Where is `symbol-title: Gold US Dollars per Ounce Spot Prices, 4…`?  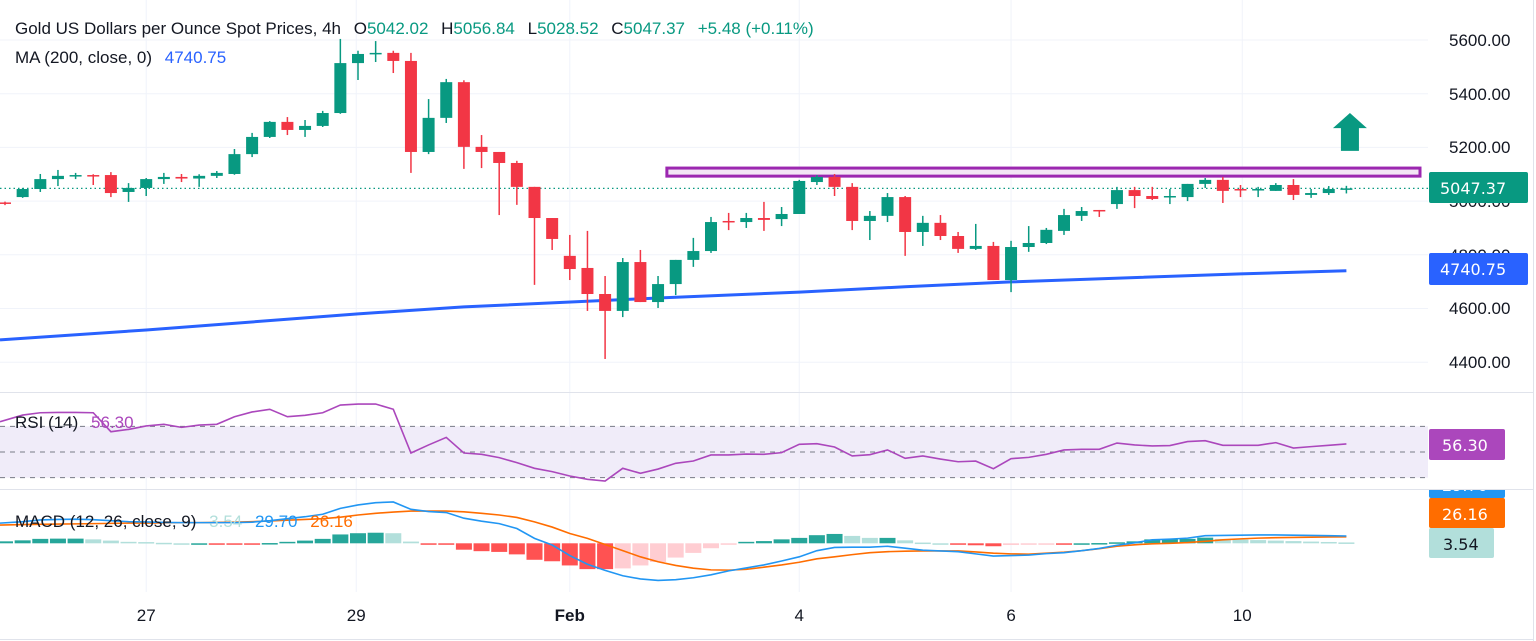
symbol-title: Gold US Dollars per Ounce Spot Prices, 4… is located at coordinates (178, 28).